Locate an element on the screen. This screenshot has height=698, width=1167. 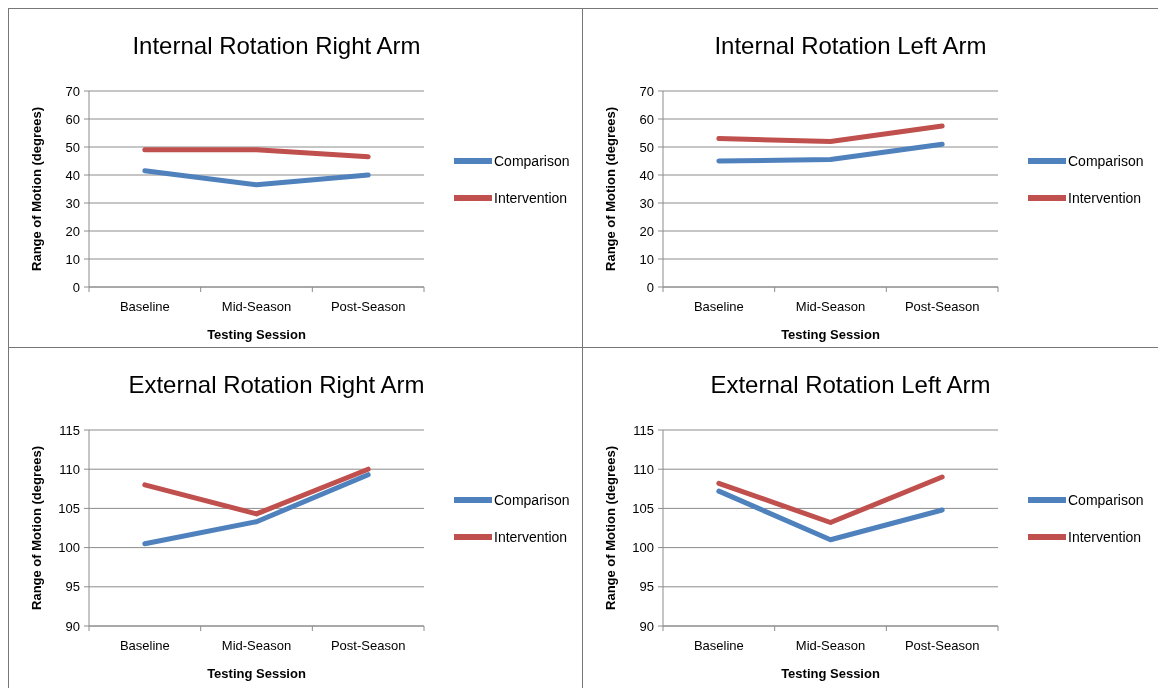
chart-title: External Rotation Right Arm is located at coordinates (276, 384).